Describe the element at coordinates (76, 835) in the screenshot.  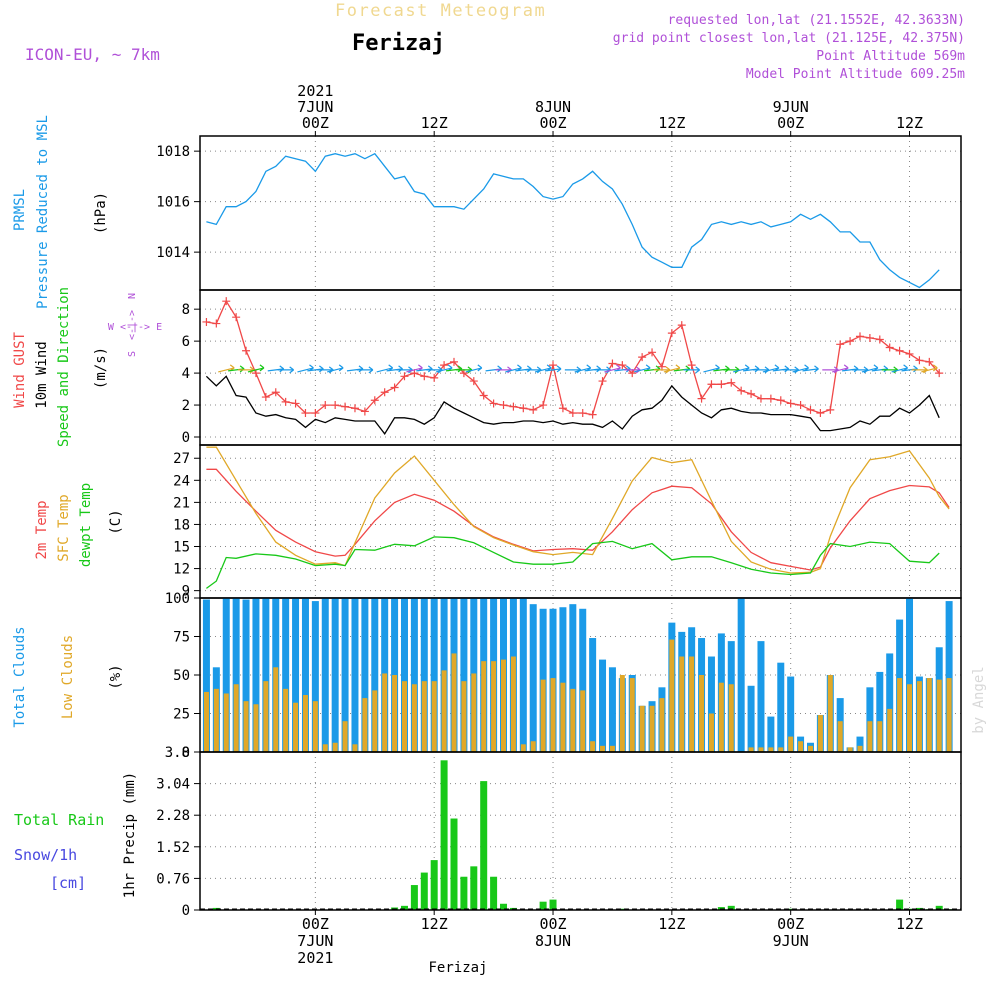
I see `precip-labels: Total Rain Snow/1h [cm] 1hr Precip (mm)` at that location.